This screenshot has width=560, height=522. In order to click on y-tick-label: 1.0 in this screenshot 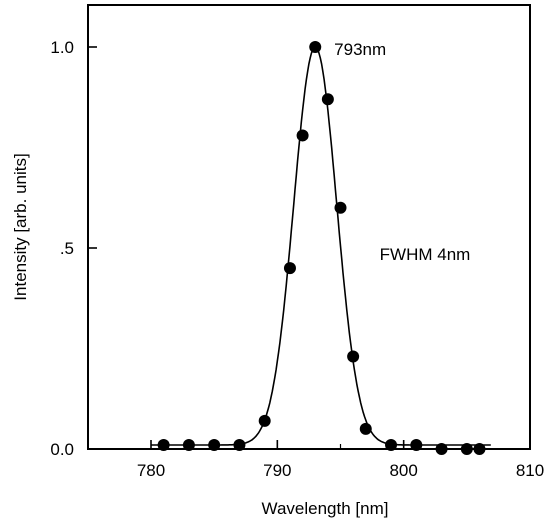, I will do `click(62, 47)`.